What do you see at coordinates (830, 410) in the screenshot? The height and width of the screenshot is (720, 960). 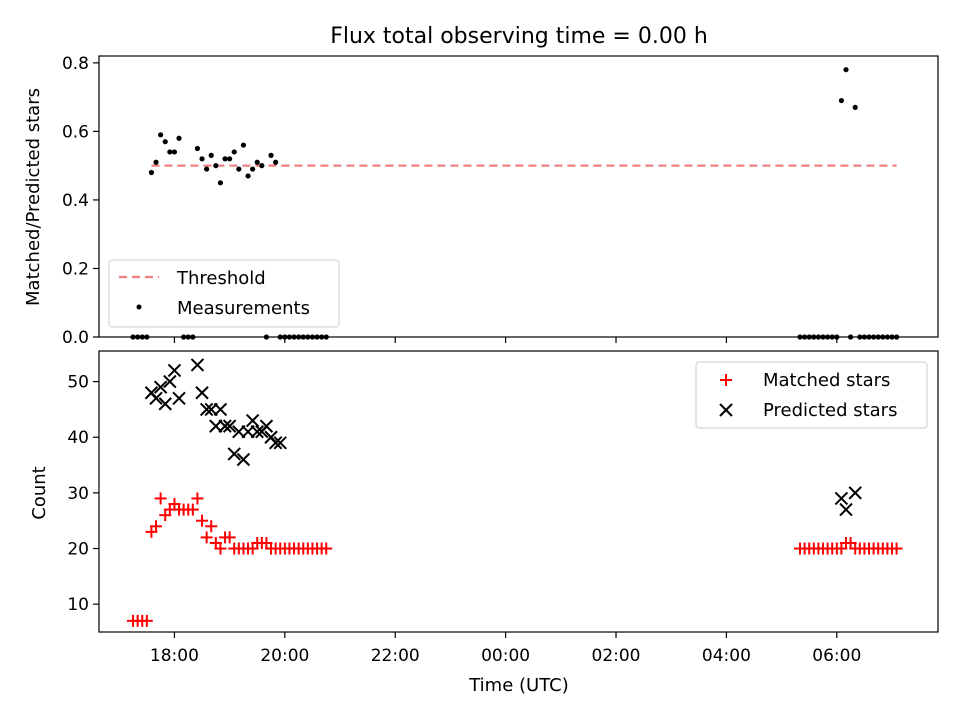 I see `legend-predicted-label: Predicted stars` at bounding box center [830, 410].